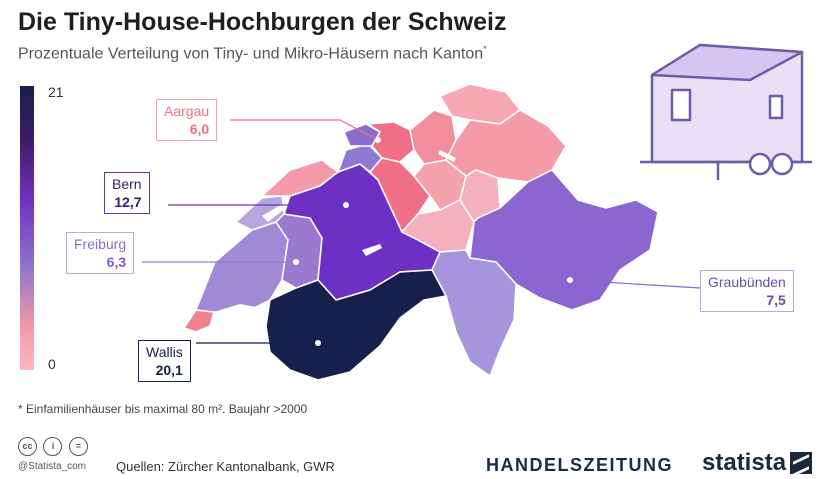 This screenshot has height=479, width=830. I want to click on callout-freiburg: Freiburg 6,3, so click(100, 253).